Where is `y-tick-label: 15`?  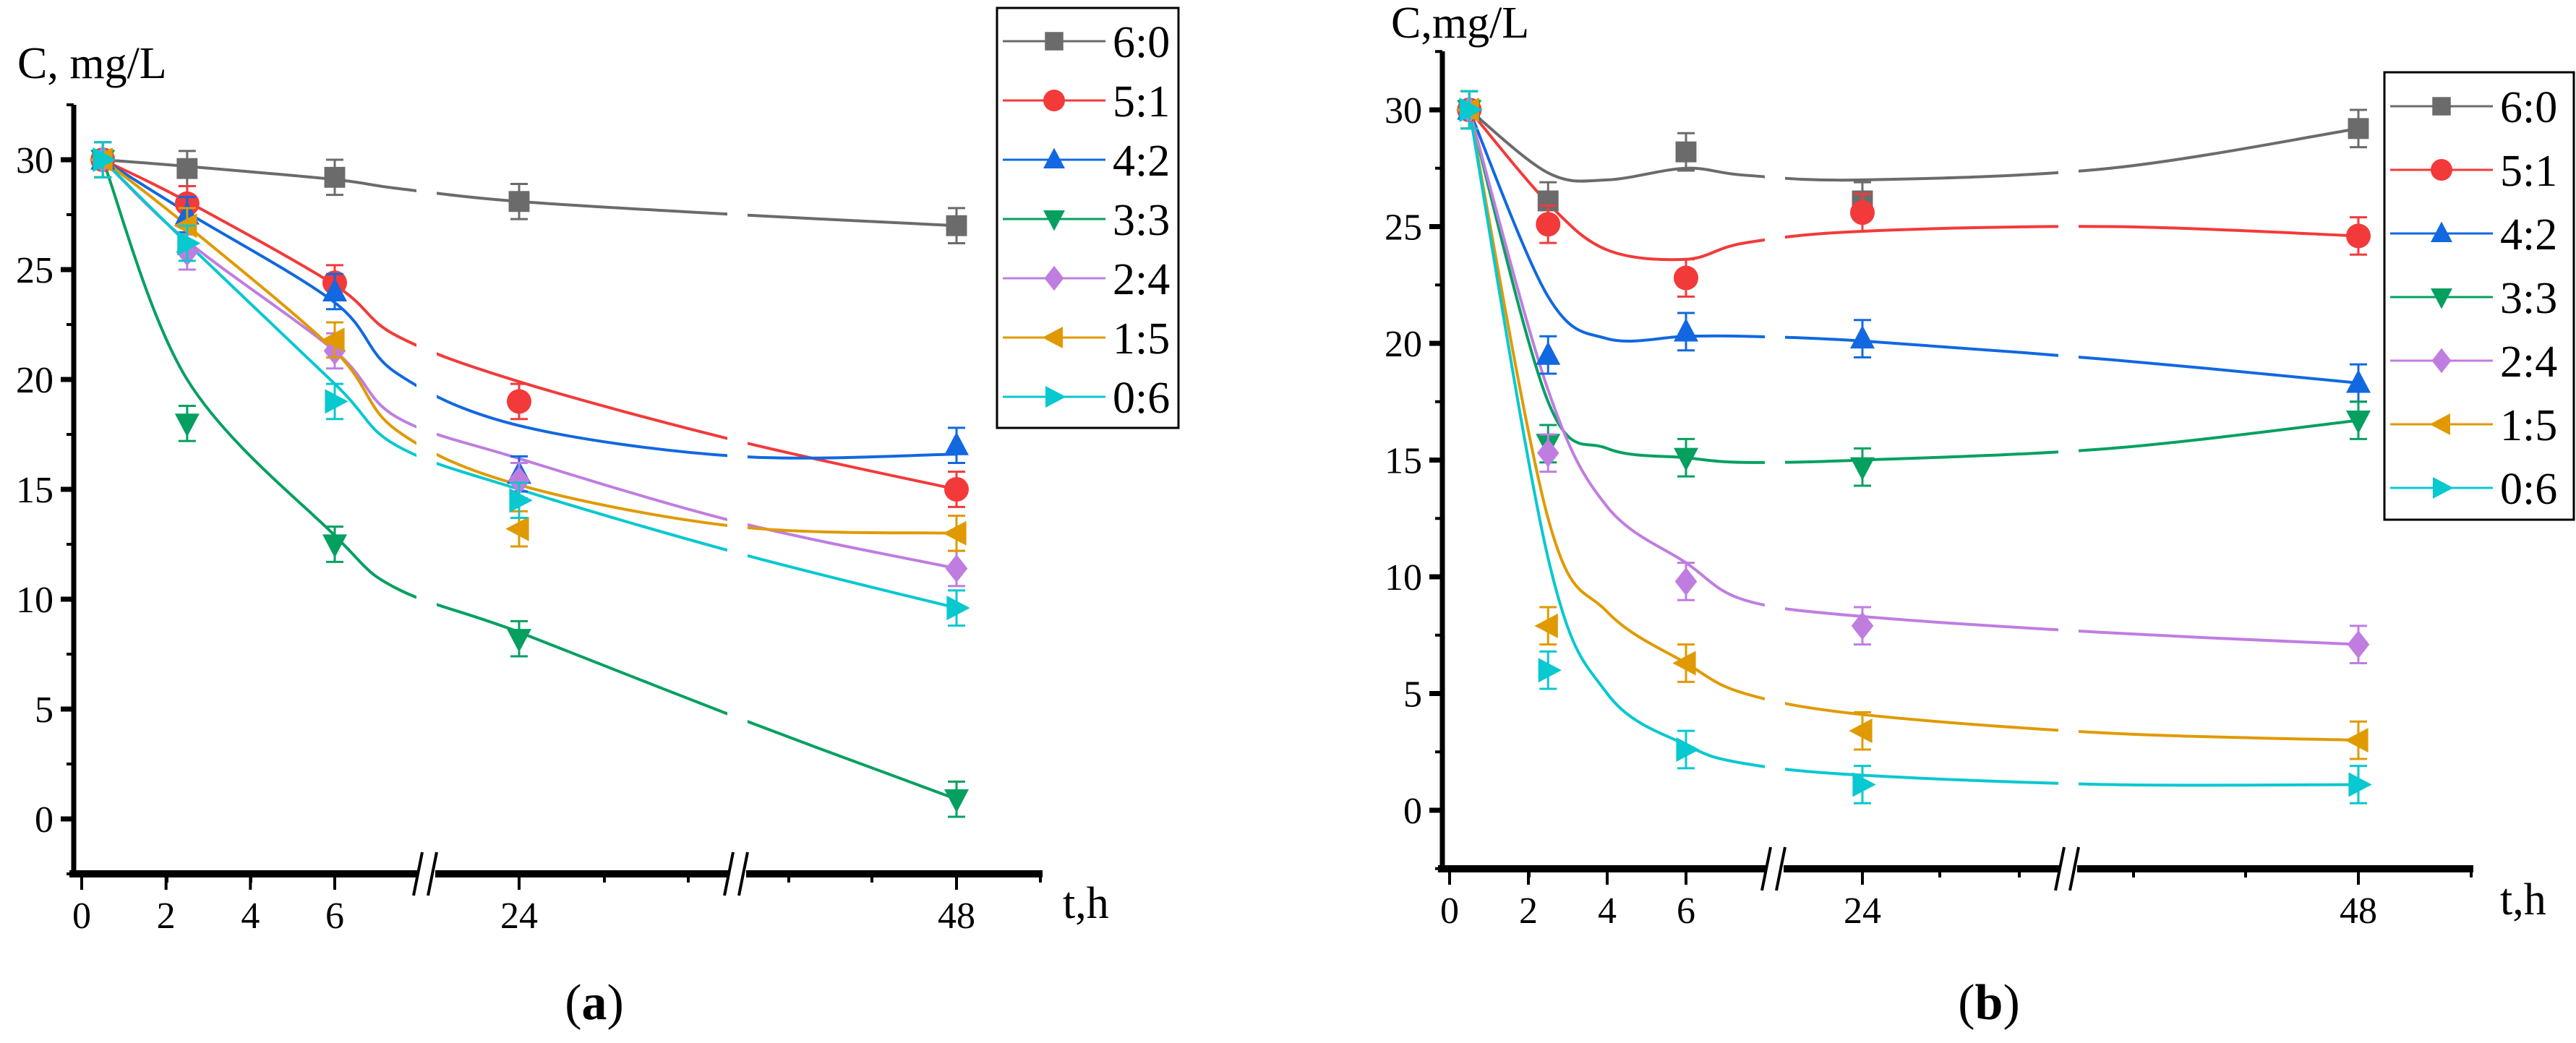 y-tick-label: 15 is located at coordinates (1403, 462).